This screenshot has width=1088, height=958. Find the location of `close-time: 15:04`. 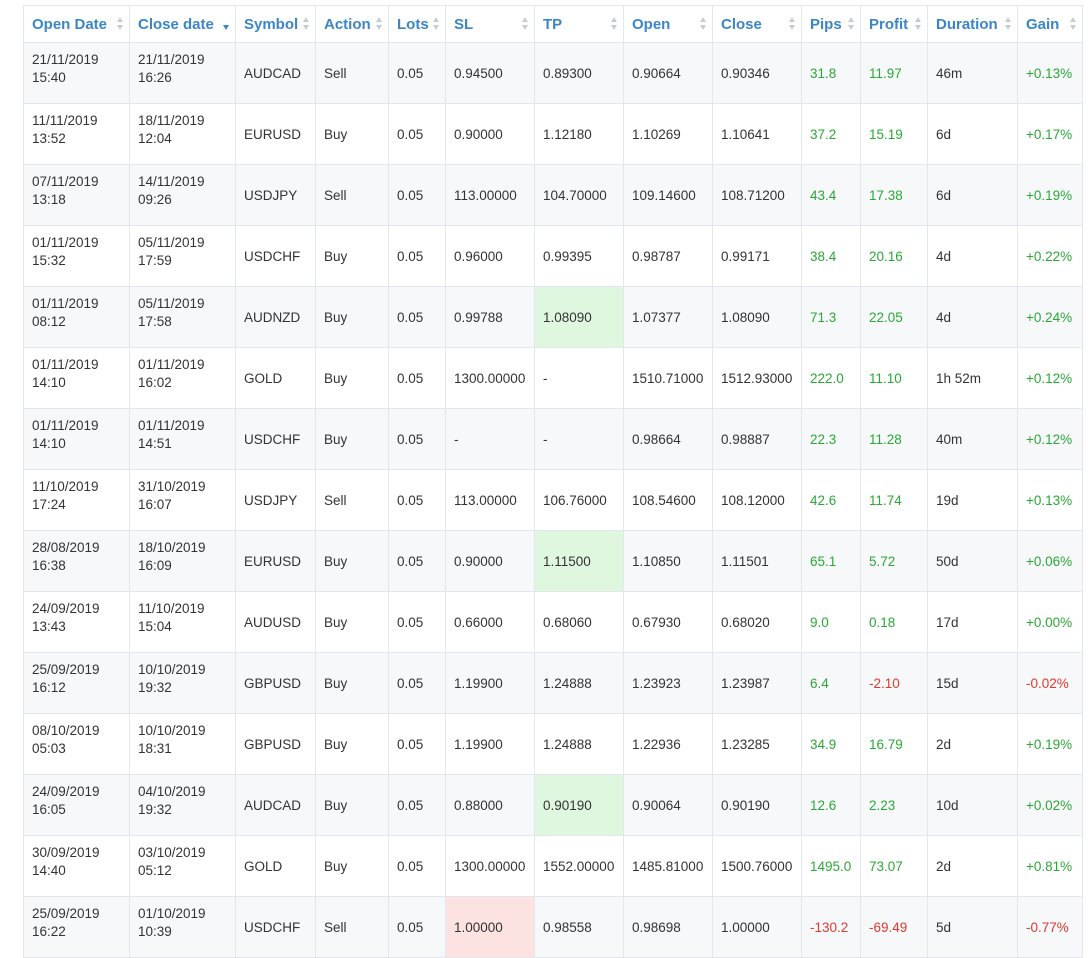

close-time: 15:04 is located at coordinates (155, 626).